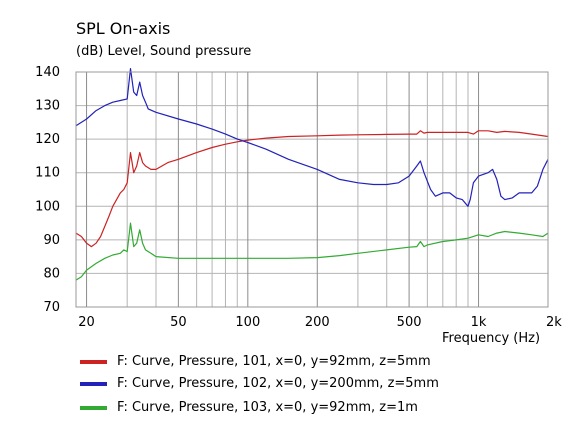  What do you see at coordinates (123, 28) in the screenshot?
I see `chart-title: SPL On-axis` at bounding box center [123, 28].